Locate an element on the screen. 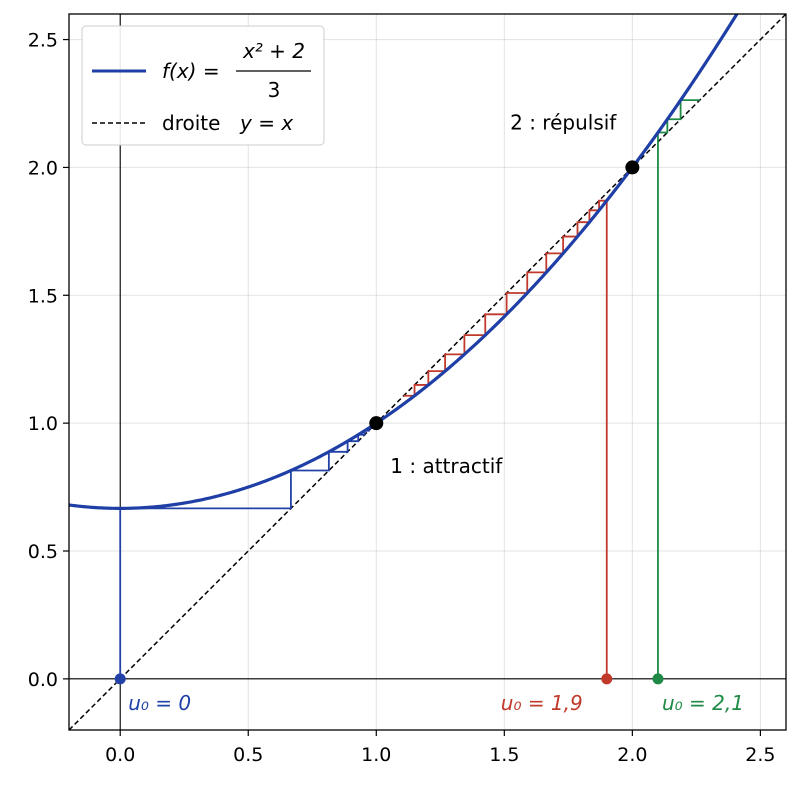 The image size is (800, 785). x-tick-label: 1.5 is located at coordinates (504, 755).